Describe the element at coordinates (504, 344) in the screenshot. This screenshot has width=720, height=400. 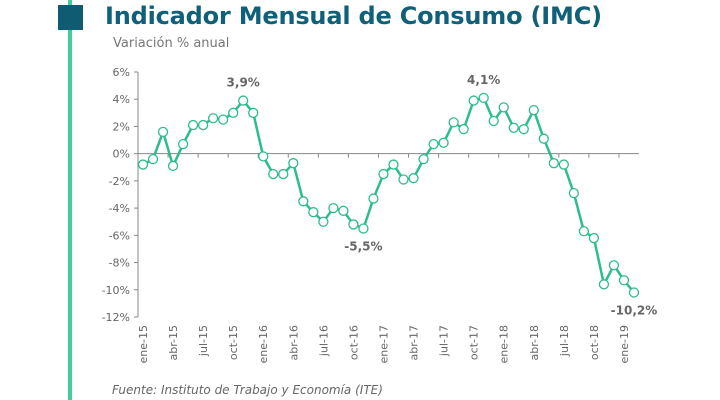
I see `x-tick-label: ene-18` at that location.